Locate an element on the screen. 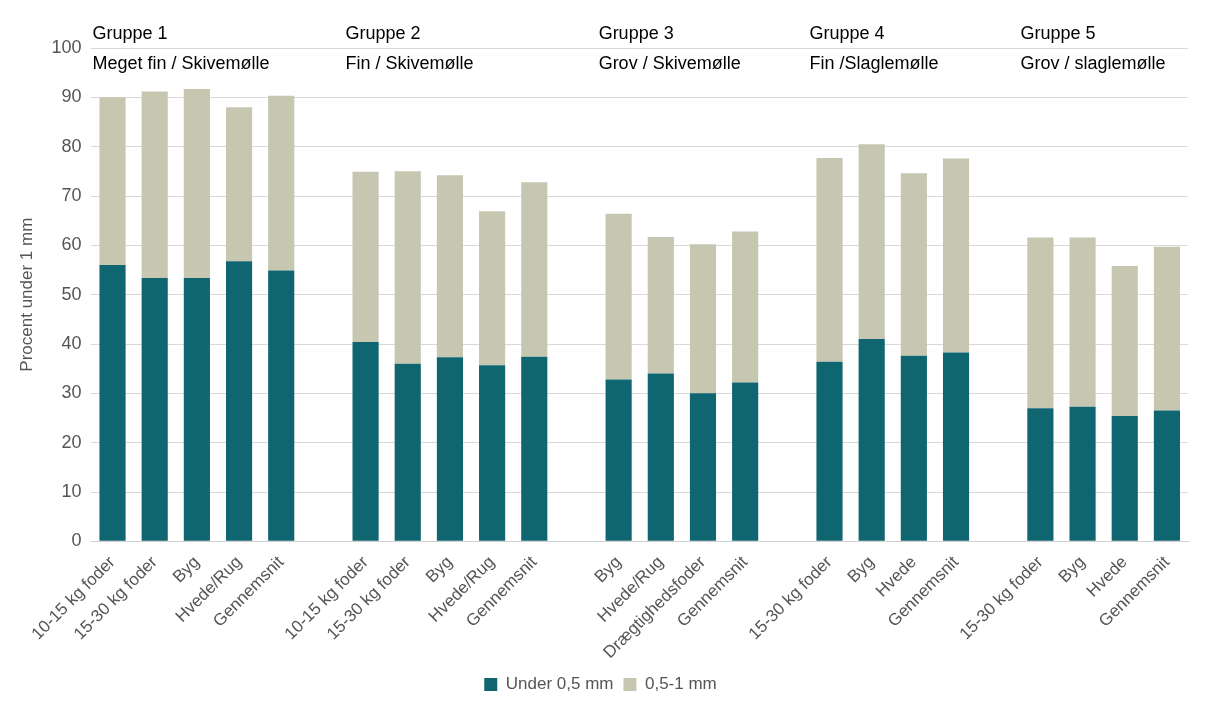  annotation: Gruppe 1 Meget fin / Skivemølle is located at coordinates (181, 47).